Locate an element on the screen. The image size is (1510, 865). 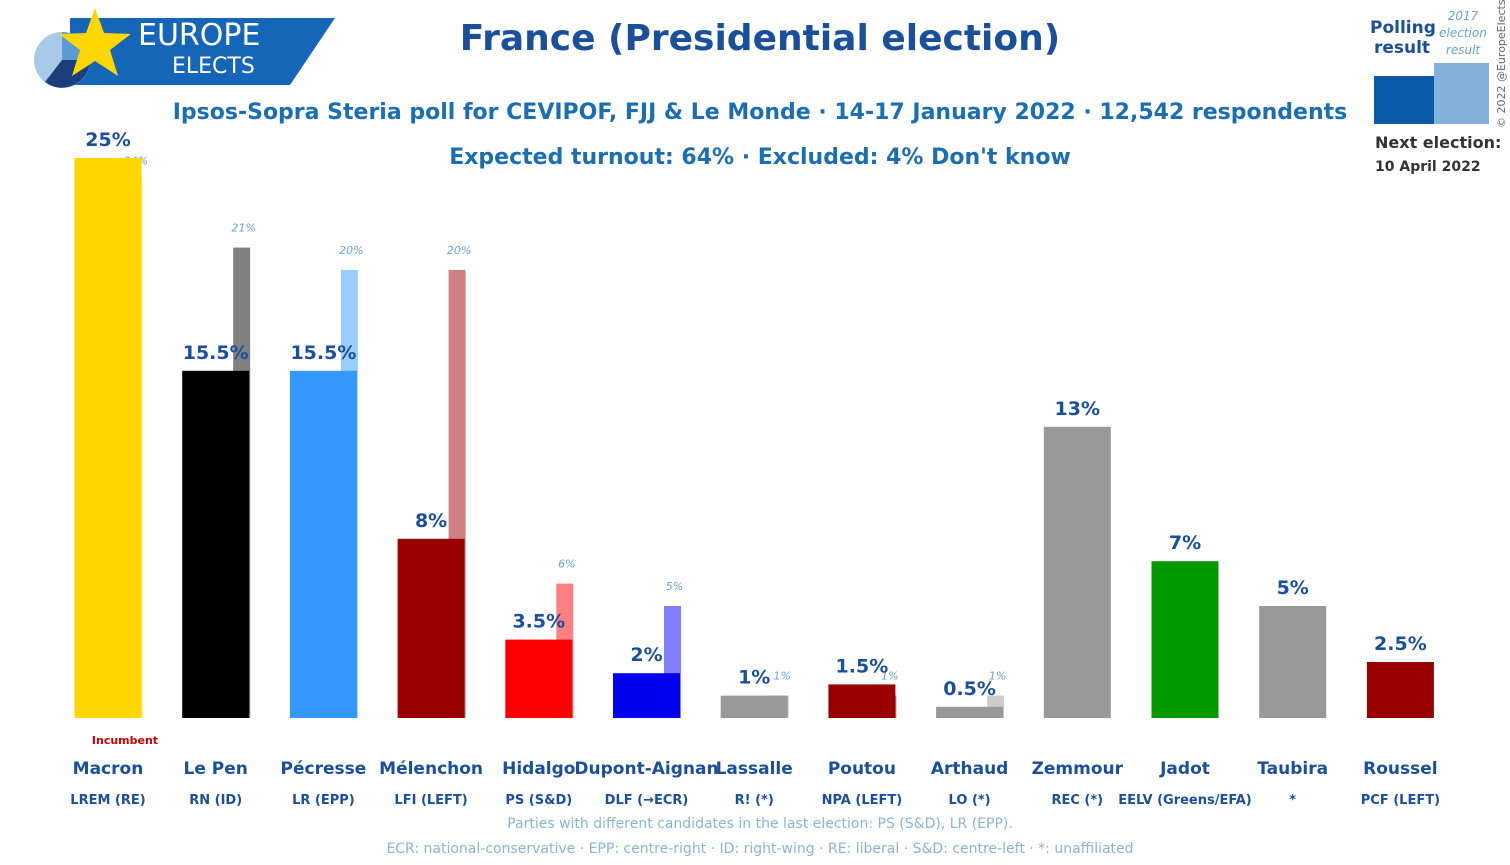
legend-previous-label: 2017 election result is located at coordinates (1463, 33).